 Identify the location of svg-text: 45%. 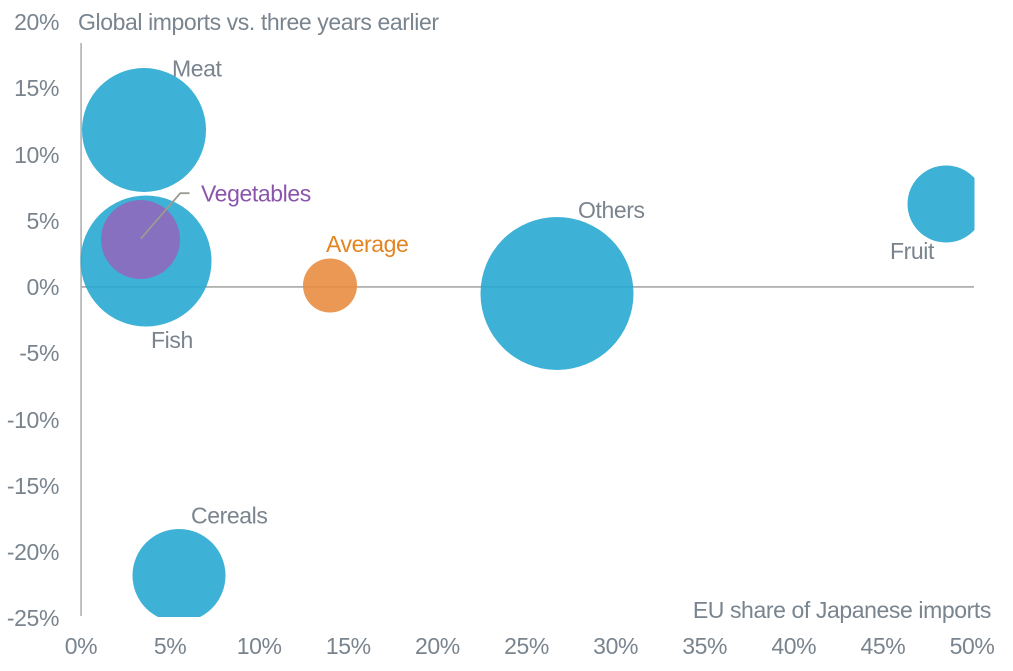
(882, 646).